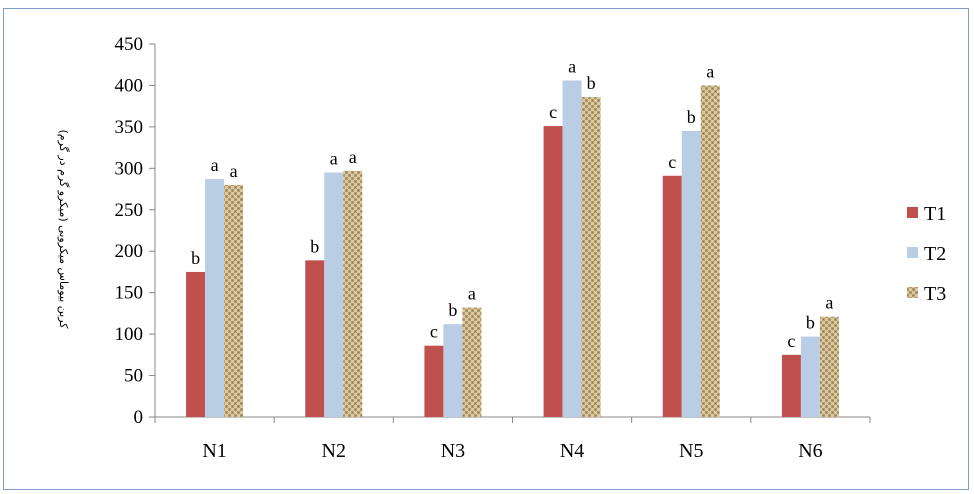 Image resolution: width=974 pixels, height=494 pixels. I want to click on y-tick-label: 0, so click(139, 417).